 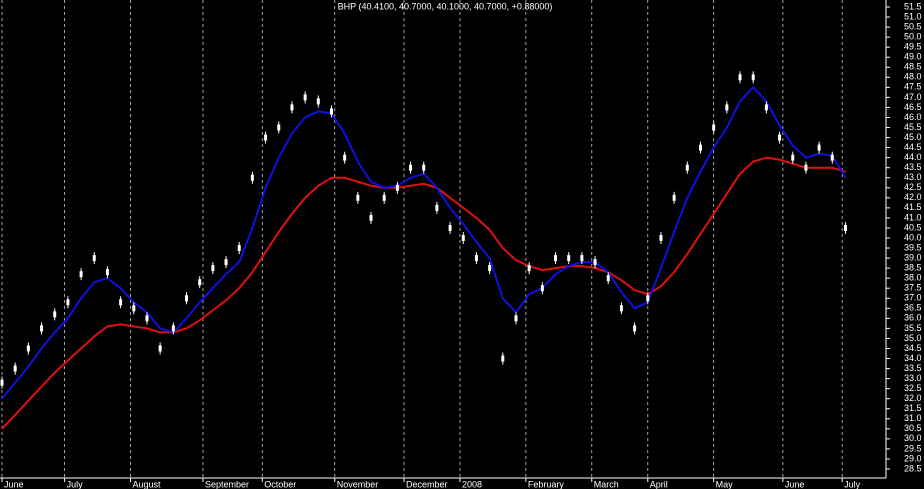 What do you see at coordinates (913, 26) in the screenshot?
I see `y-tick-label: 50.5` at bounding box center [913, 26].